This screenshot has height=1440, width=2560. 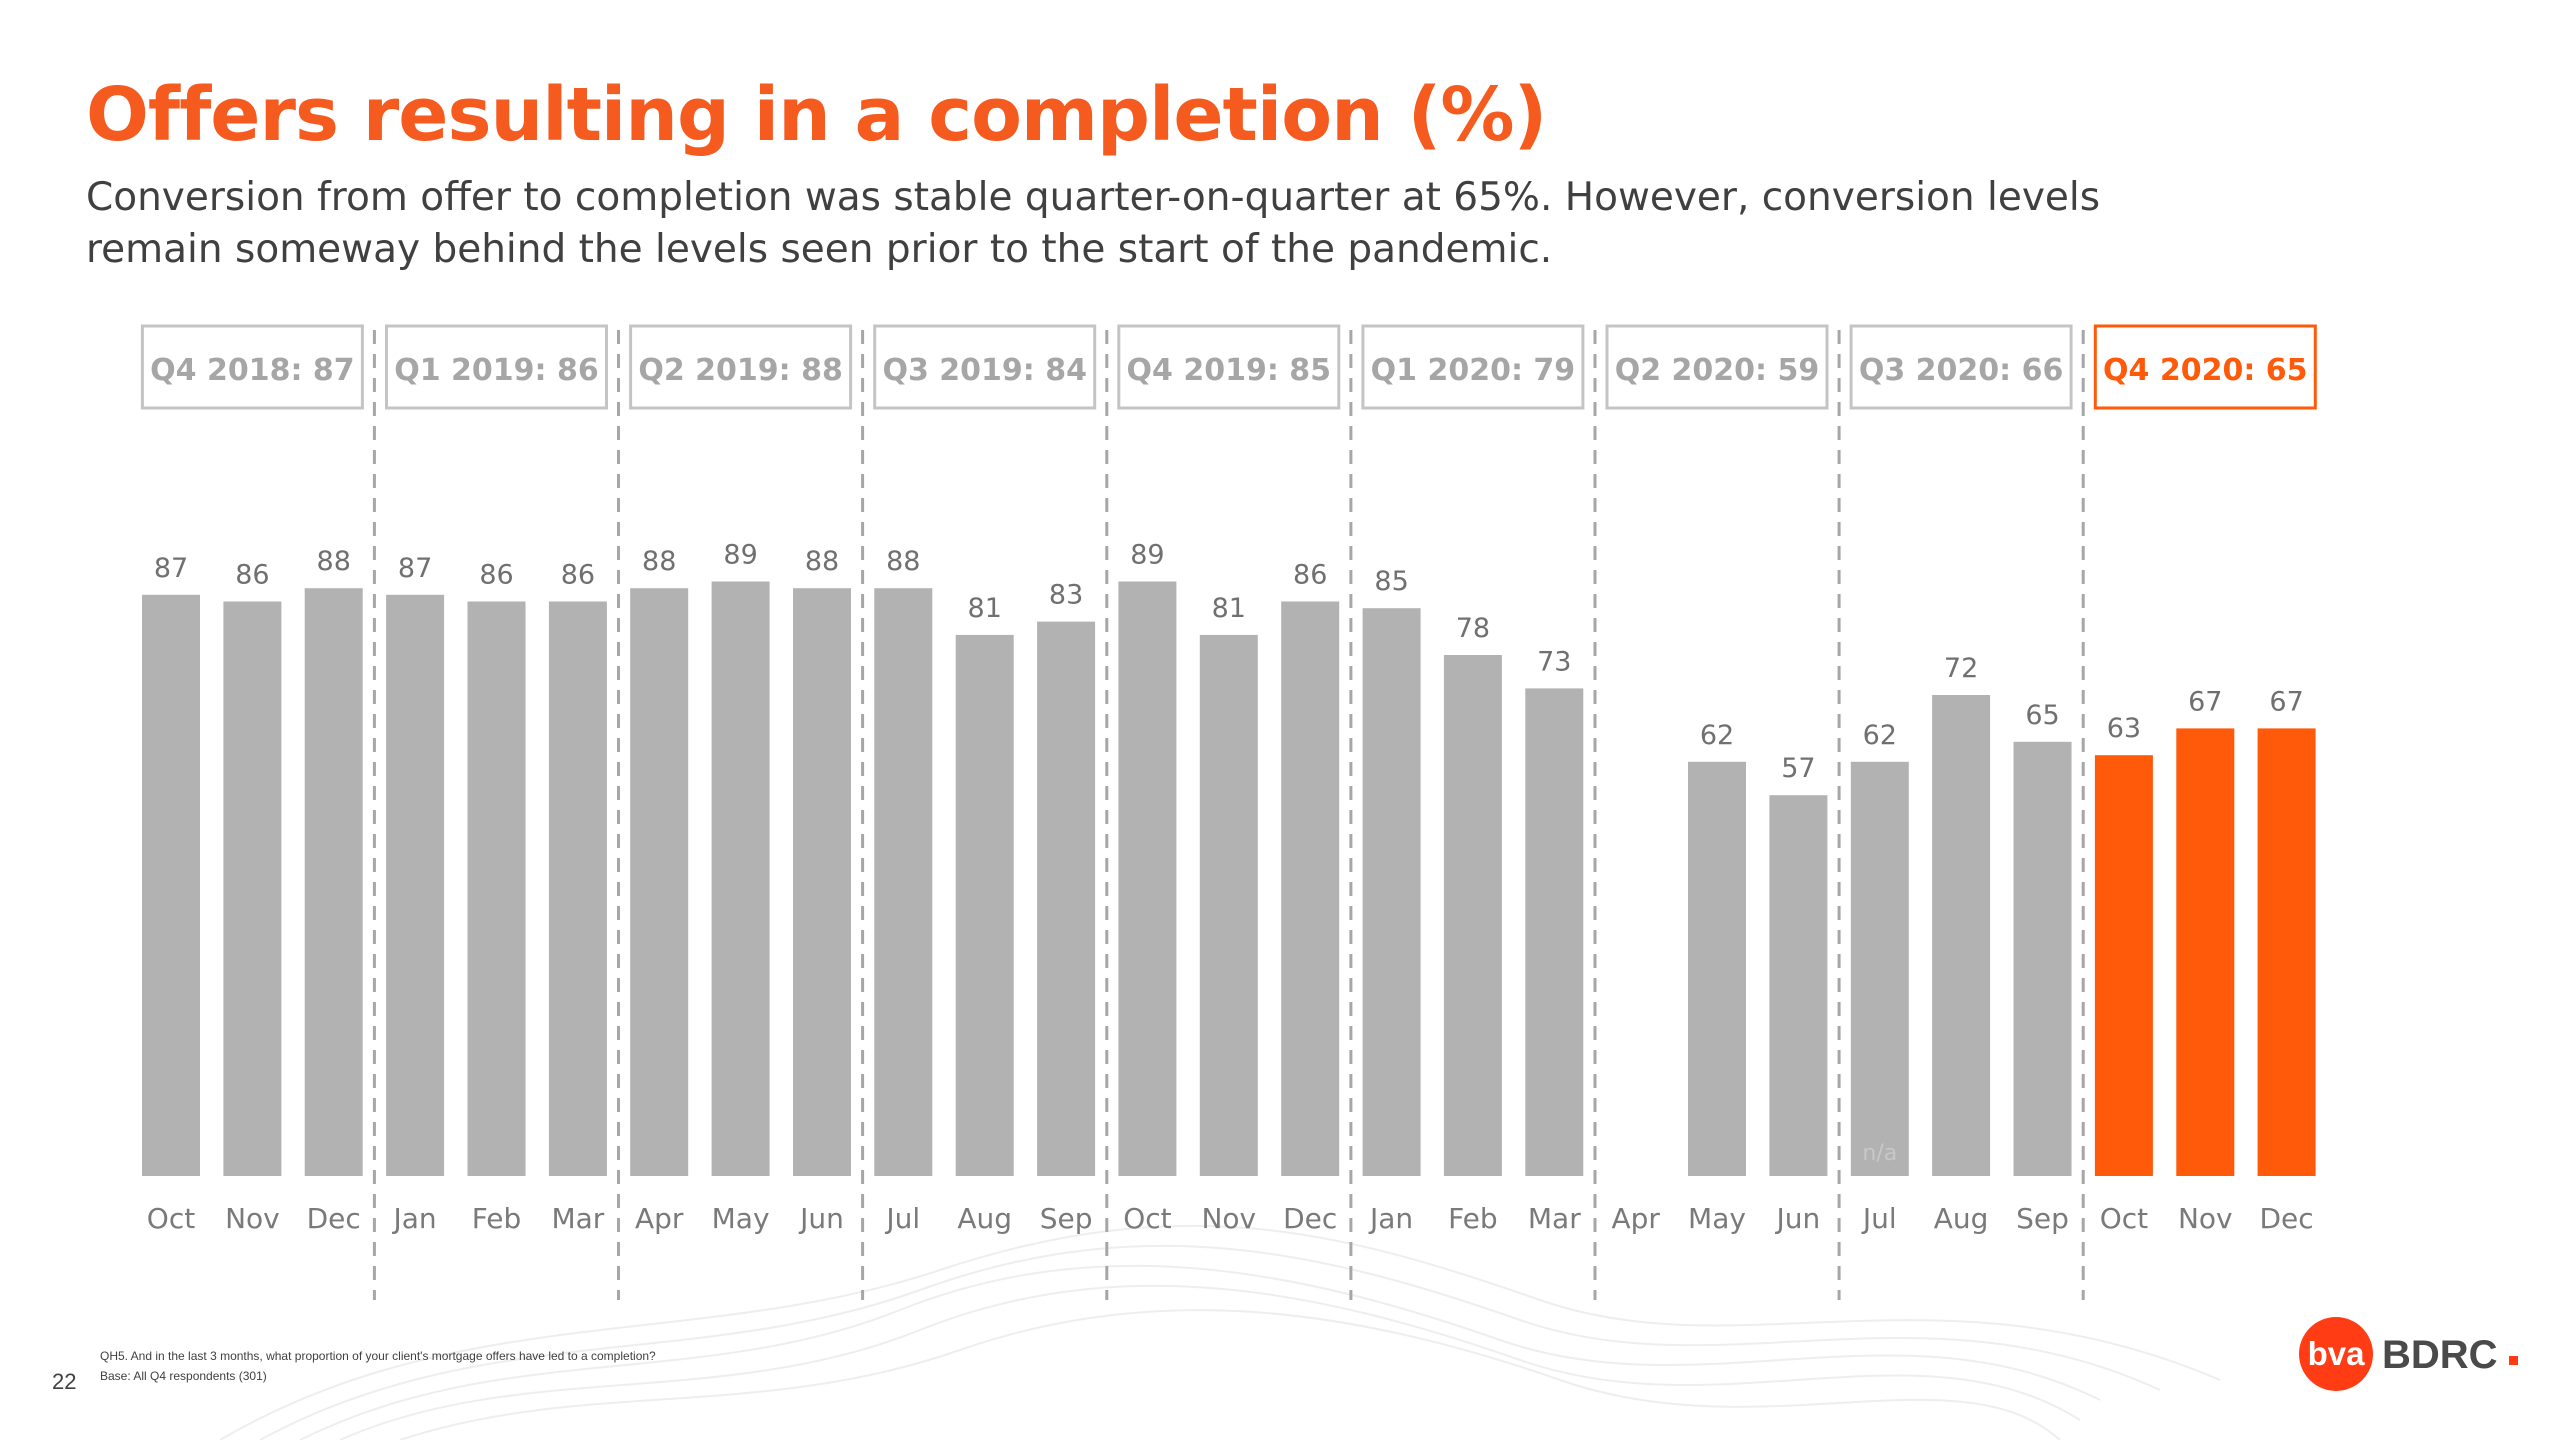 I want to click on bva-logo-text: bva, so click(x=2337, y=1353).